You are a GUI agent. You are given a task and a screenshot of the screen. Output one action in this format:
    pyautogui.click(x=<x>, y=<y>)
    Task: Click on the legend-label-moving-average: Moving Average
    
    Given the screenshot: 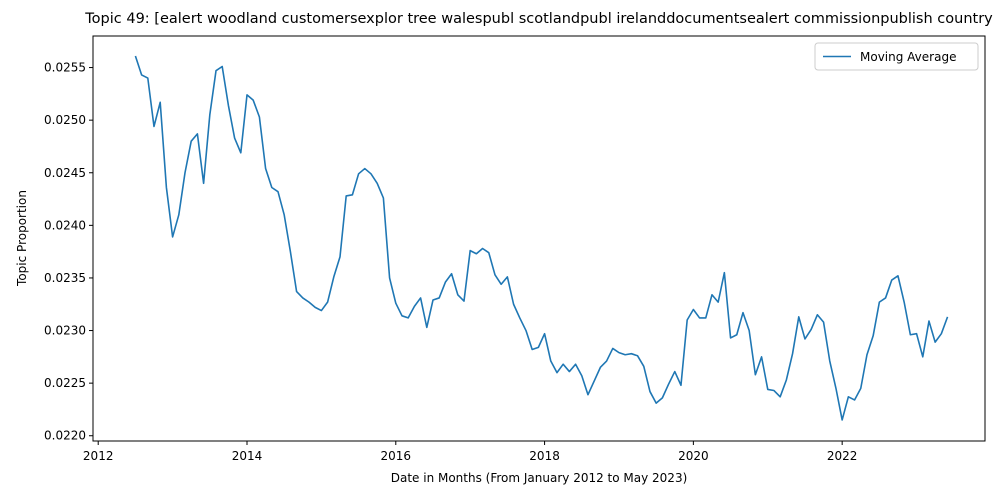 What is the action you would take?
    pyautogui.click(x=908, y=57)
    